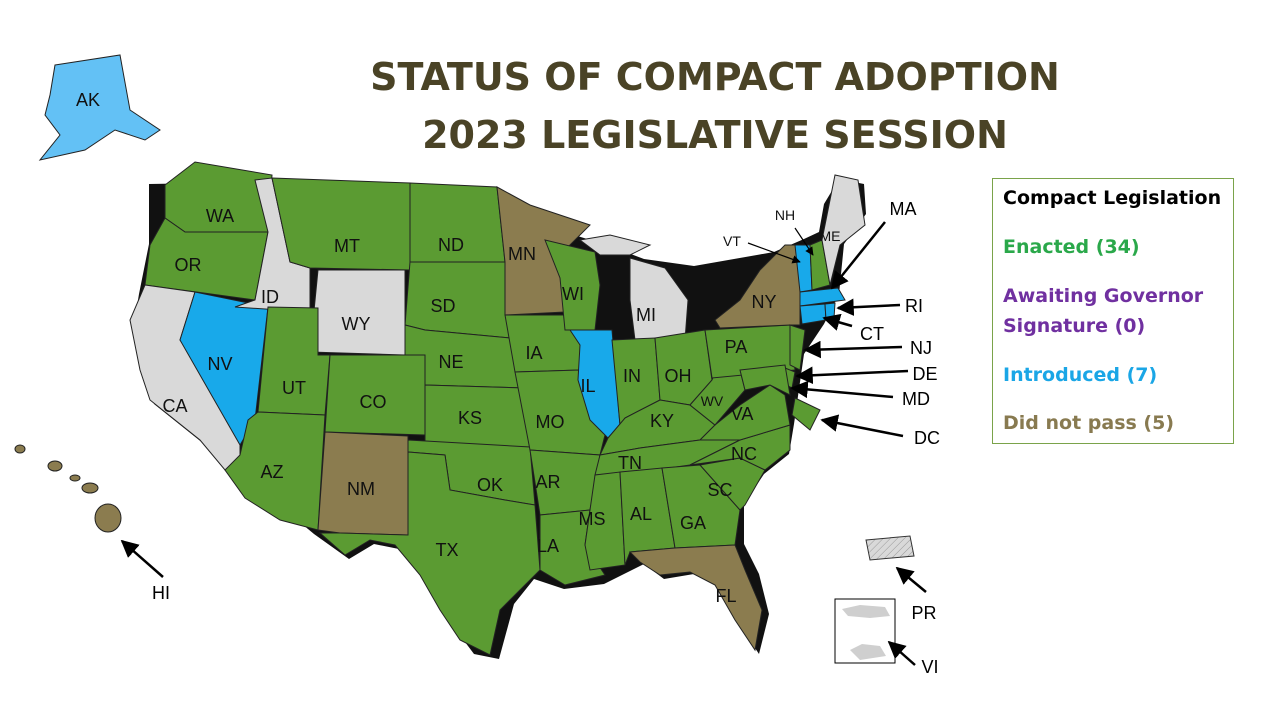 This screenshot has height=720, width=1280. Describe the element at coordinates (924, 374) in the screenshot. I see `callout-de: DE` at that location.